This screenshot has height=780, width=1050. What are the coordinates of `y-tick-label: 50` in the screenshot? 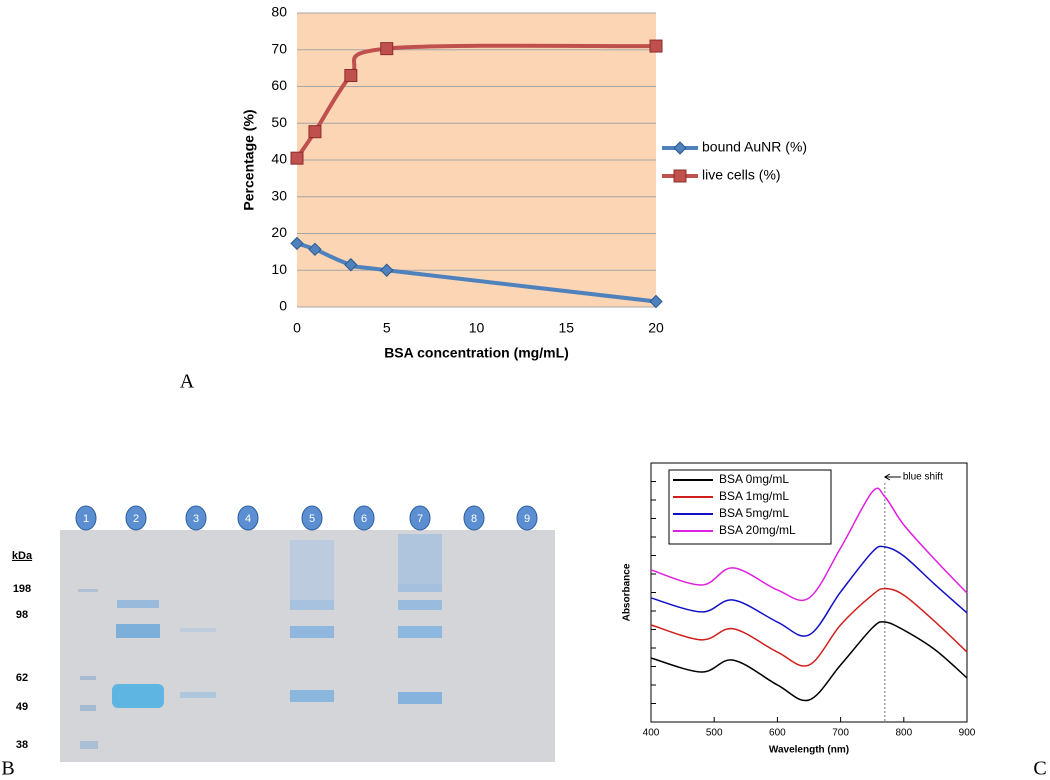 It's located at (279, 122).